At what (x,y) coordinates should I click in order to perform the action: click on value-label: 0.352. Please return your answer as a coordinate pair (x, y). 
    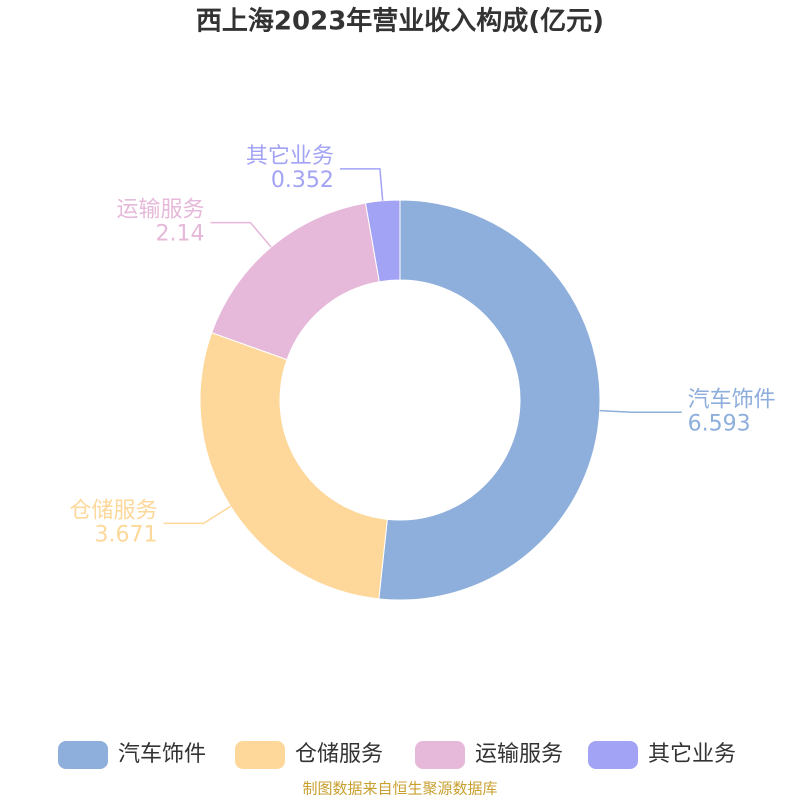
    Looking at the image, I should click on (302, 180).